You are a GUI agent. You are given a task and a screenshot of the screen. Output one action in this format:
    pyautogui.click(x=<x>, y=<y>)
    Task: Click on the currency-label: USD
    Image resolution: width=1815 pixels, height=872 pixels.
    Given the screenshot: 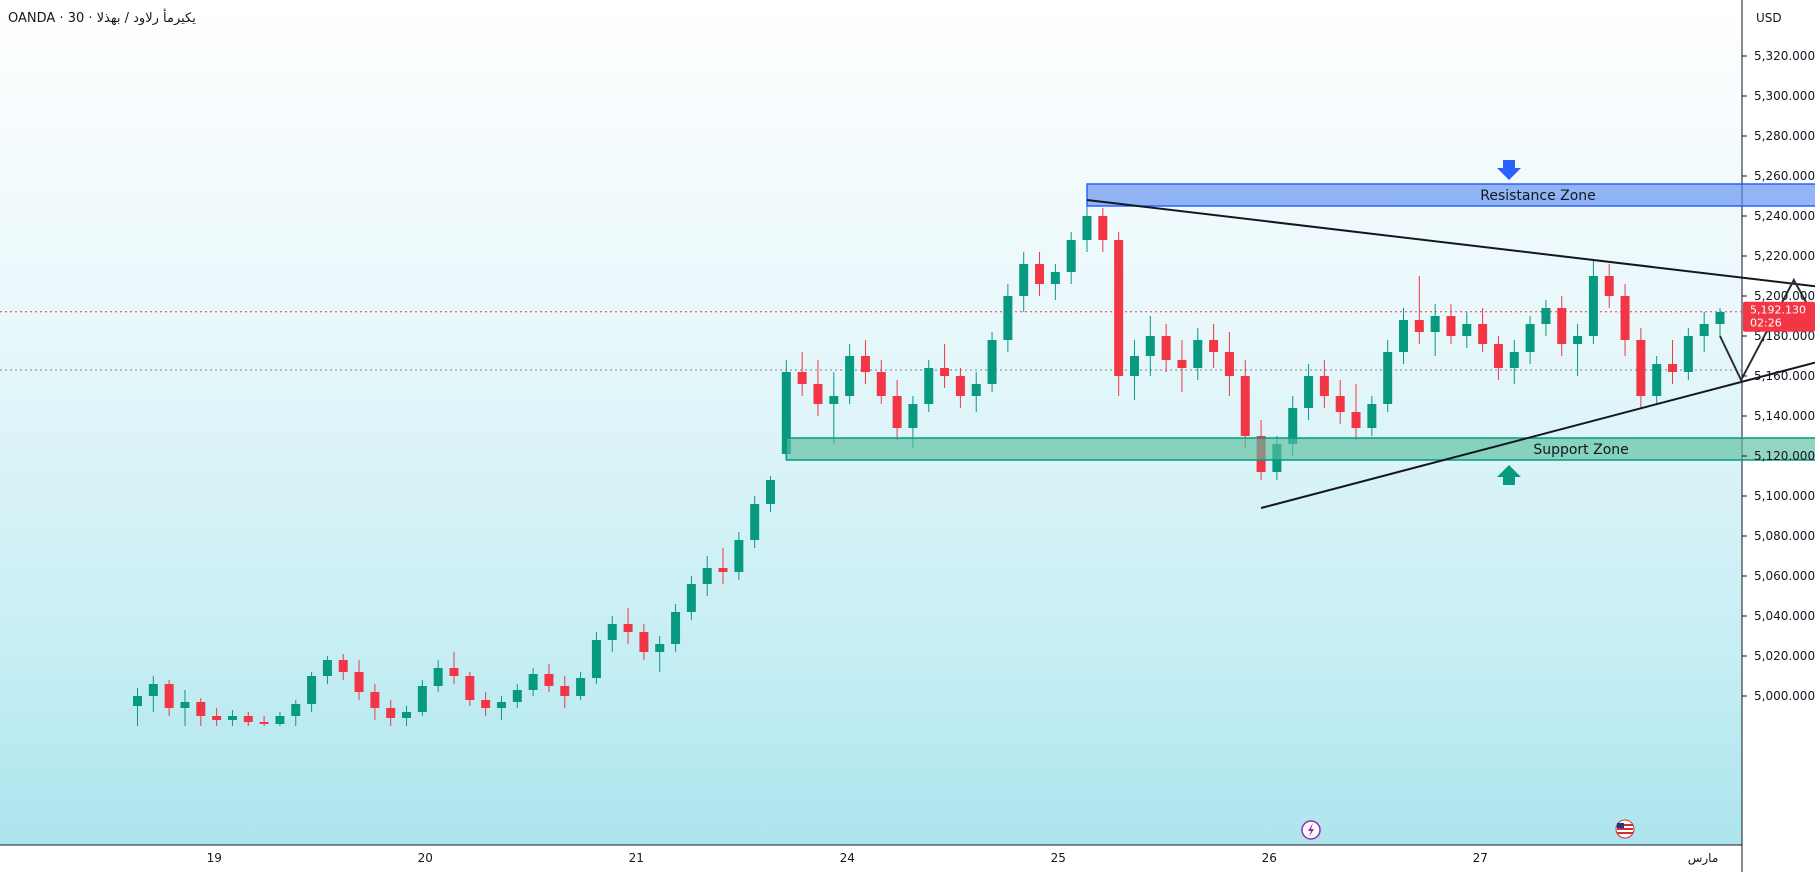 What is the action you would take?
    pyautogui.click(x=1769, y=18)
    